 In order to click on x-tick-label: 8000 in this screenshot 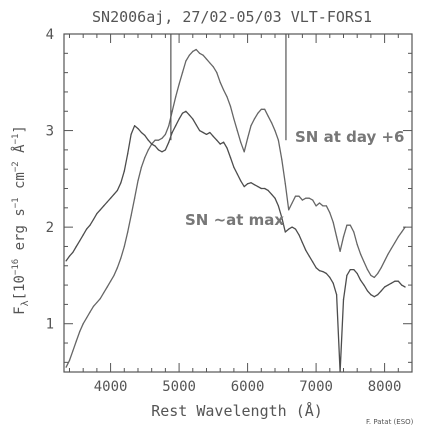, I will do `click(385, 387)`.